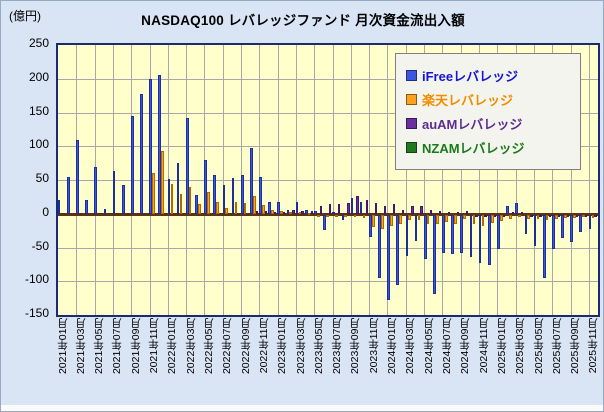 Image resolution: width=604 pixels, height=412 pixels. Describe the element at coordinates (242, 194) in the screenshot. I see `bar-iFreeレバレッジ-2022年09月` at that location.